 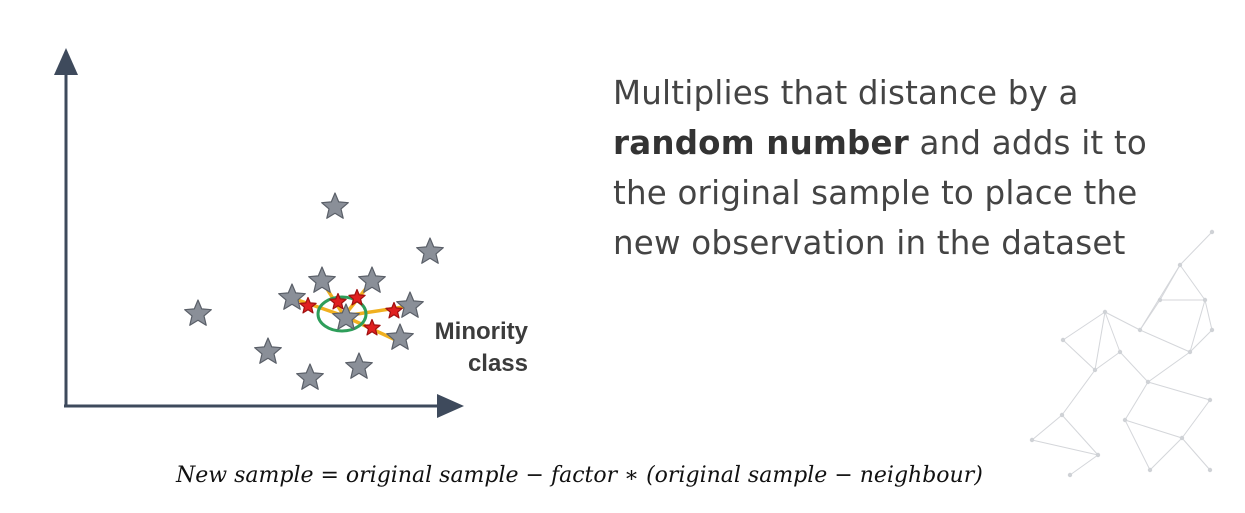 I want to click on minority-stars, so click(x=351, y=312).